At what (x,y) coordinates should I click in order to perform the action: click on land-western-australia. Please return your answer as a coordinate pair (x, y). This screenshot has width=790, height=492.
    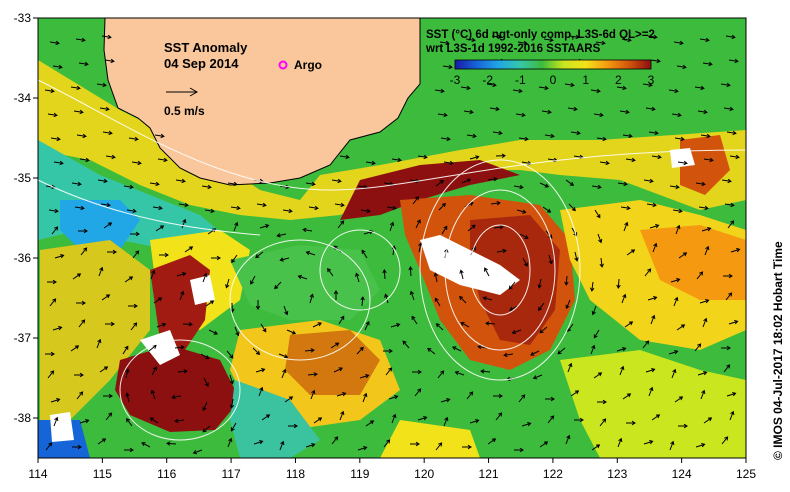
    Looking at the image, I should click on (262, 101).